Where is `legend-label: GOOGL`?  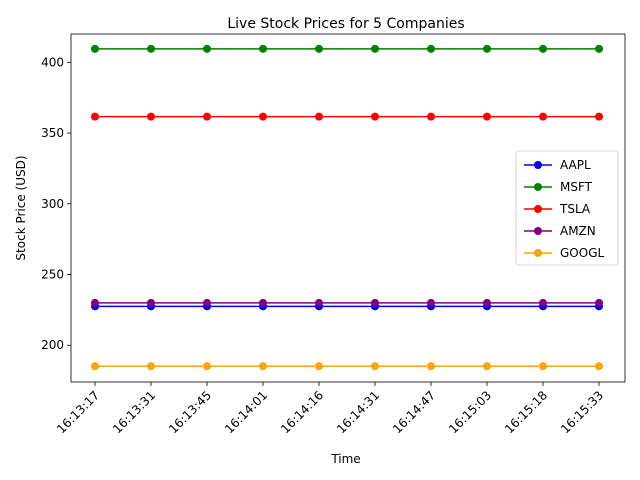
legend-label: GOOGL is located at coordinates (582, 253).